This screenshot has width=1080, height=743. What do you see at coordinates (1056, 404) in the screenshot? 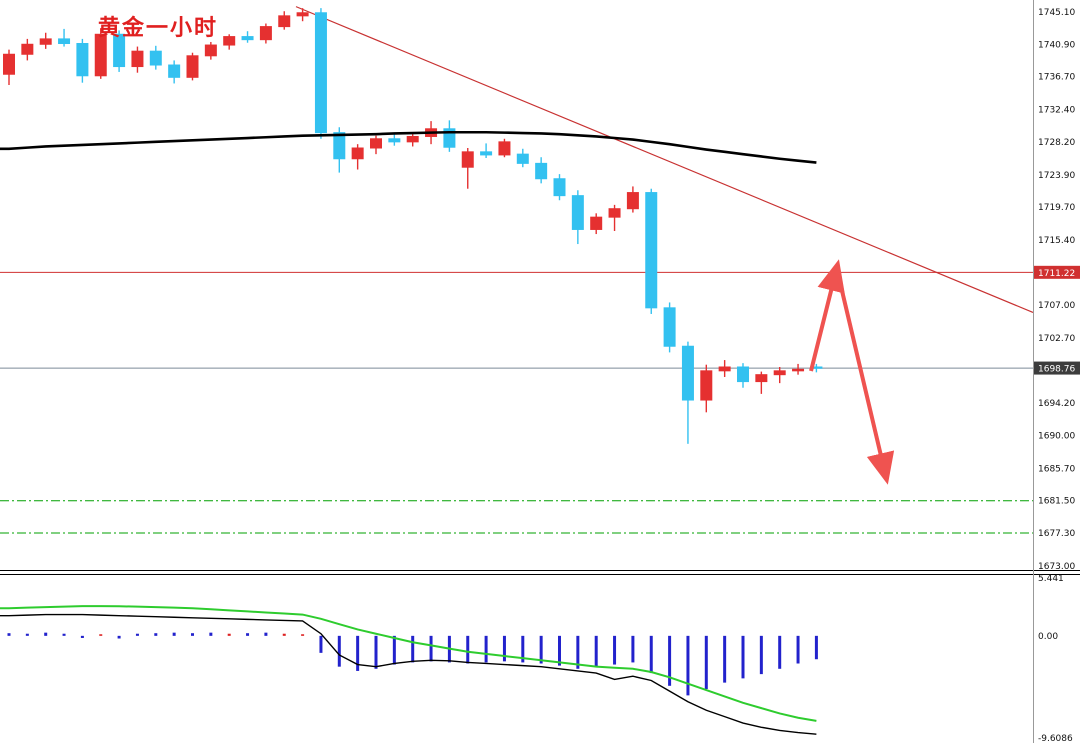
I see `price-tick-label: 1694.20` at bounding box center [1056, 404].